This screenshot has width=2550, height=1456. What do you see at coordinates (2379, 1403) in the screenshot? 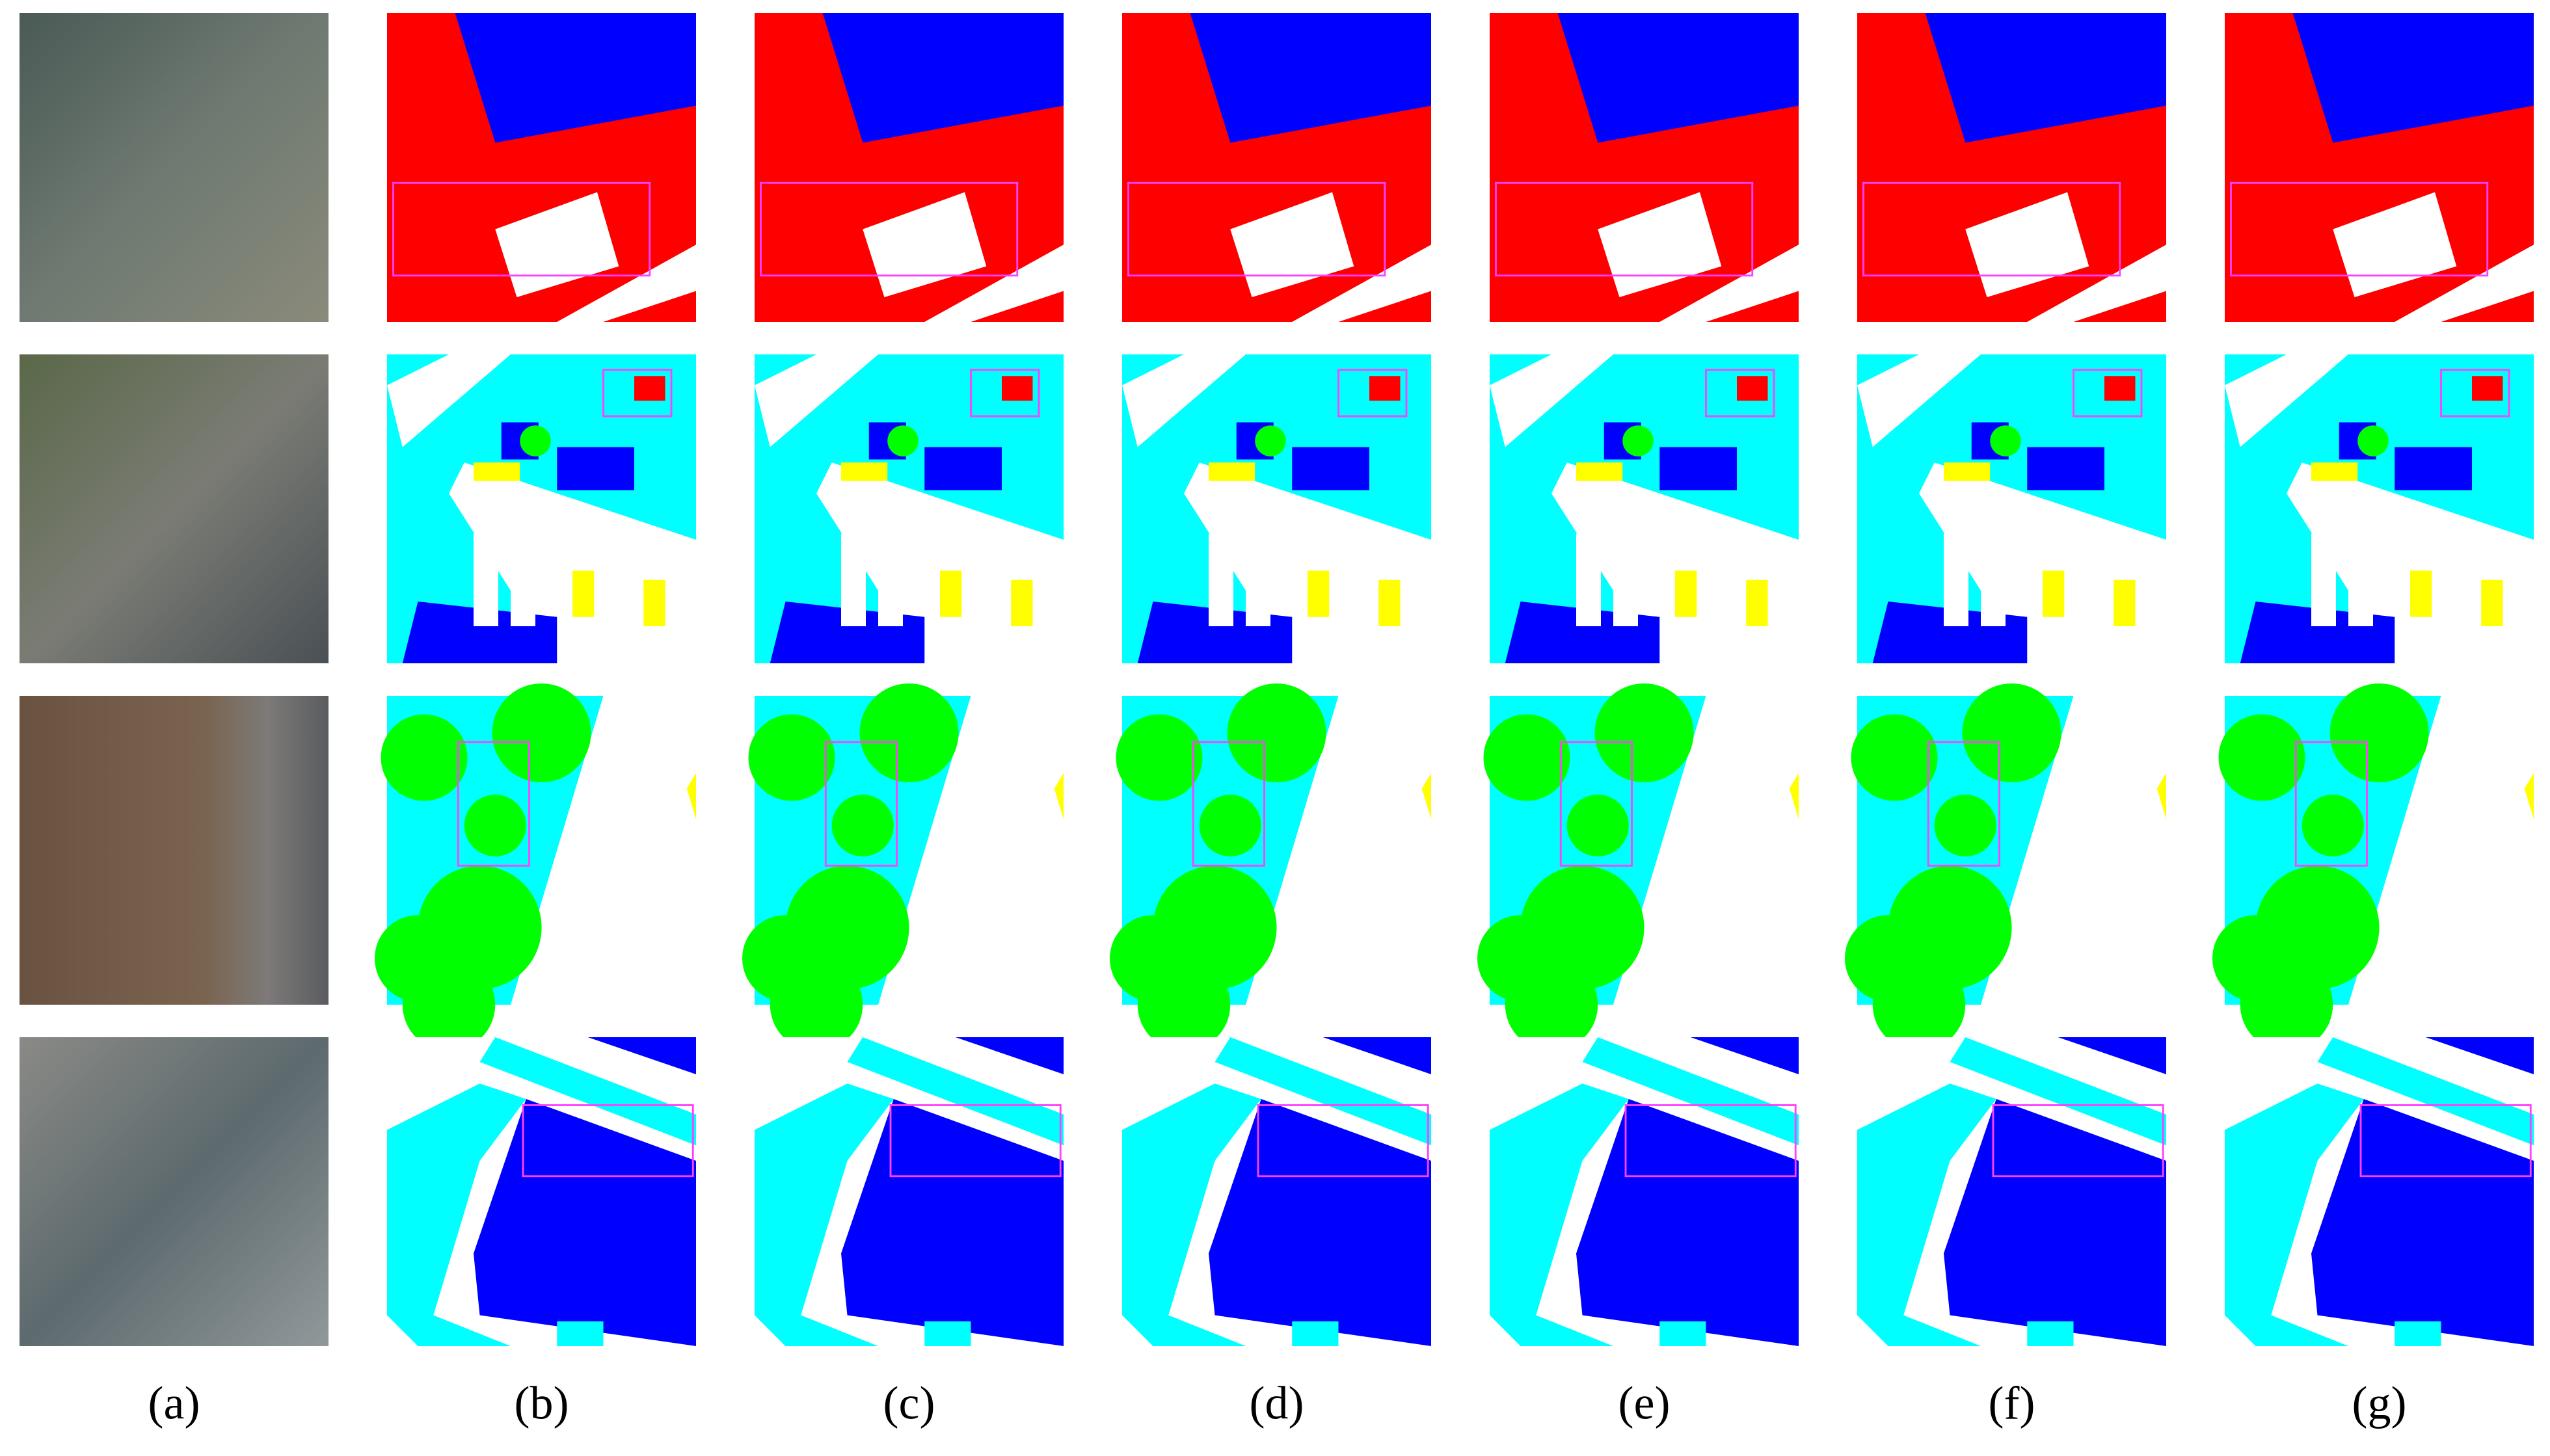
I see `panel-label: (g)` at bounding box center [2379, 1403].